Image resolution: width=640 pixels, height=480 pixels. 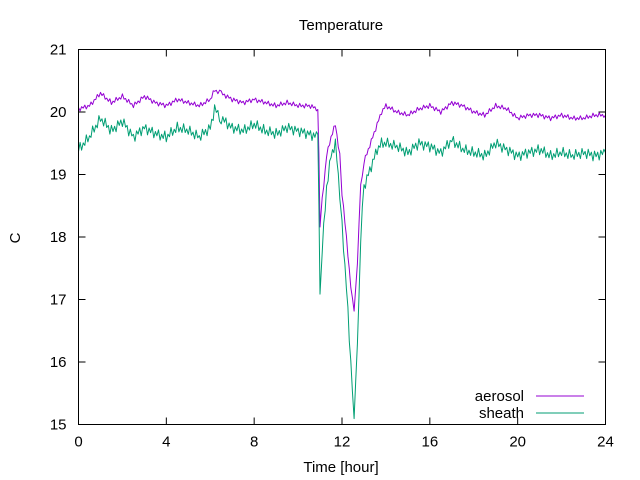 I want to click on x-tick-label: 0, so click(x=78, y=442).